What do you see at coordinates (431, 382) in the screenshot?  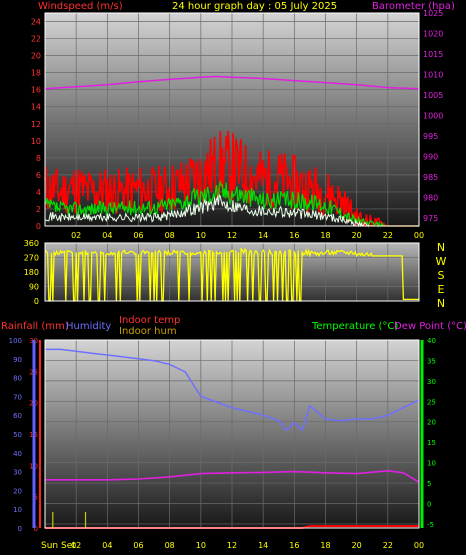 I see `temp-tick-label: 30` at bounding box center [431, 382].